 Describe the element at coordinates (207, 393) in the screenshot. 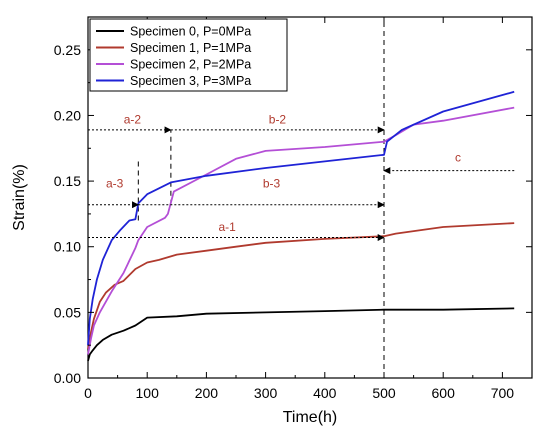

I see `x-tick-label: 200` at that location.